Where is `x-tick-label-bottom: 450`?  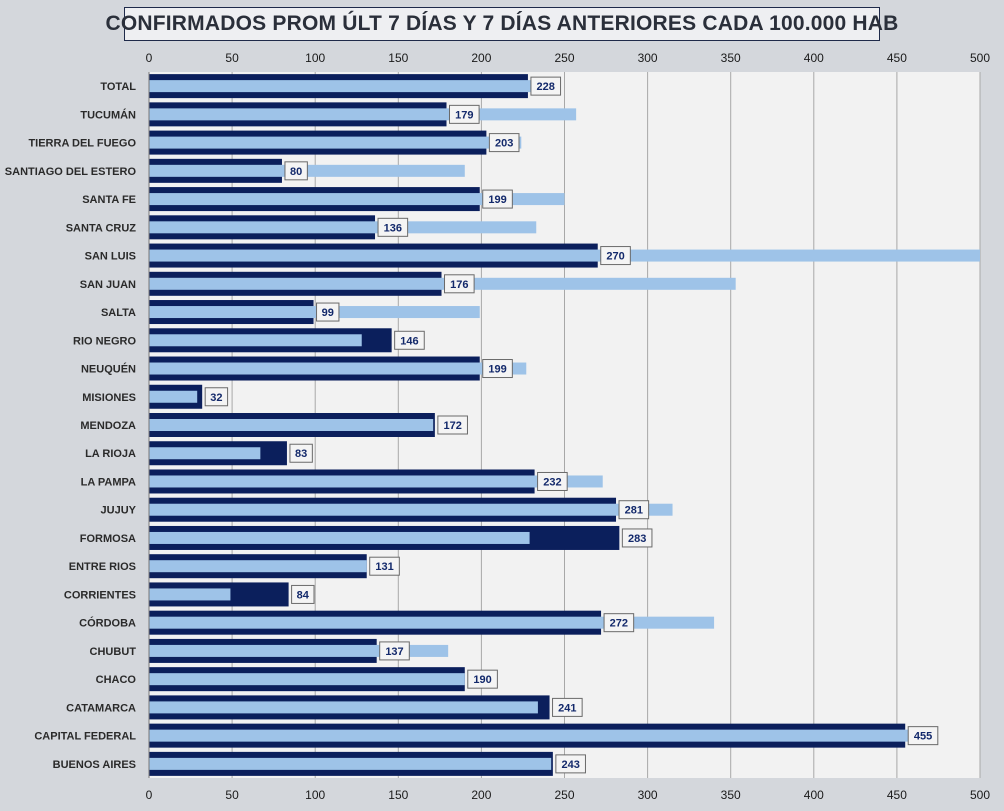 x-tick-label-bottom: 450 is located at coordinates (897, 795).